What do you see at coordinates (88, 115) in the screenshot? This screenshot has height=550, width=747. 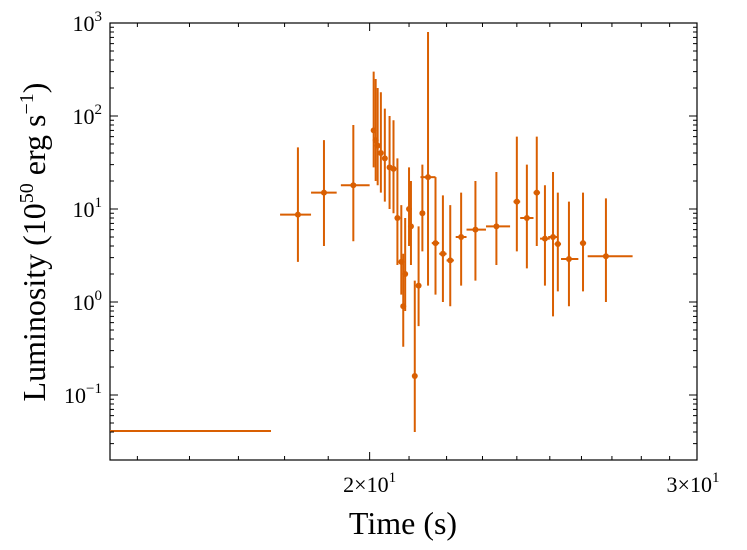 I see `y-tick-label: 10²` at bounding box center [88, 115].